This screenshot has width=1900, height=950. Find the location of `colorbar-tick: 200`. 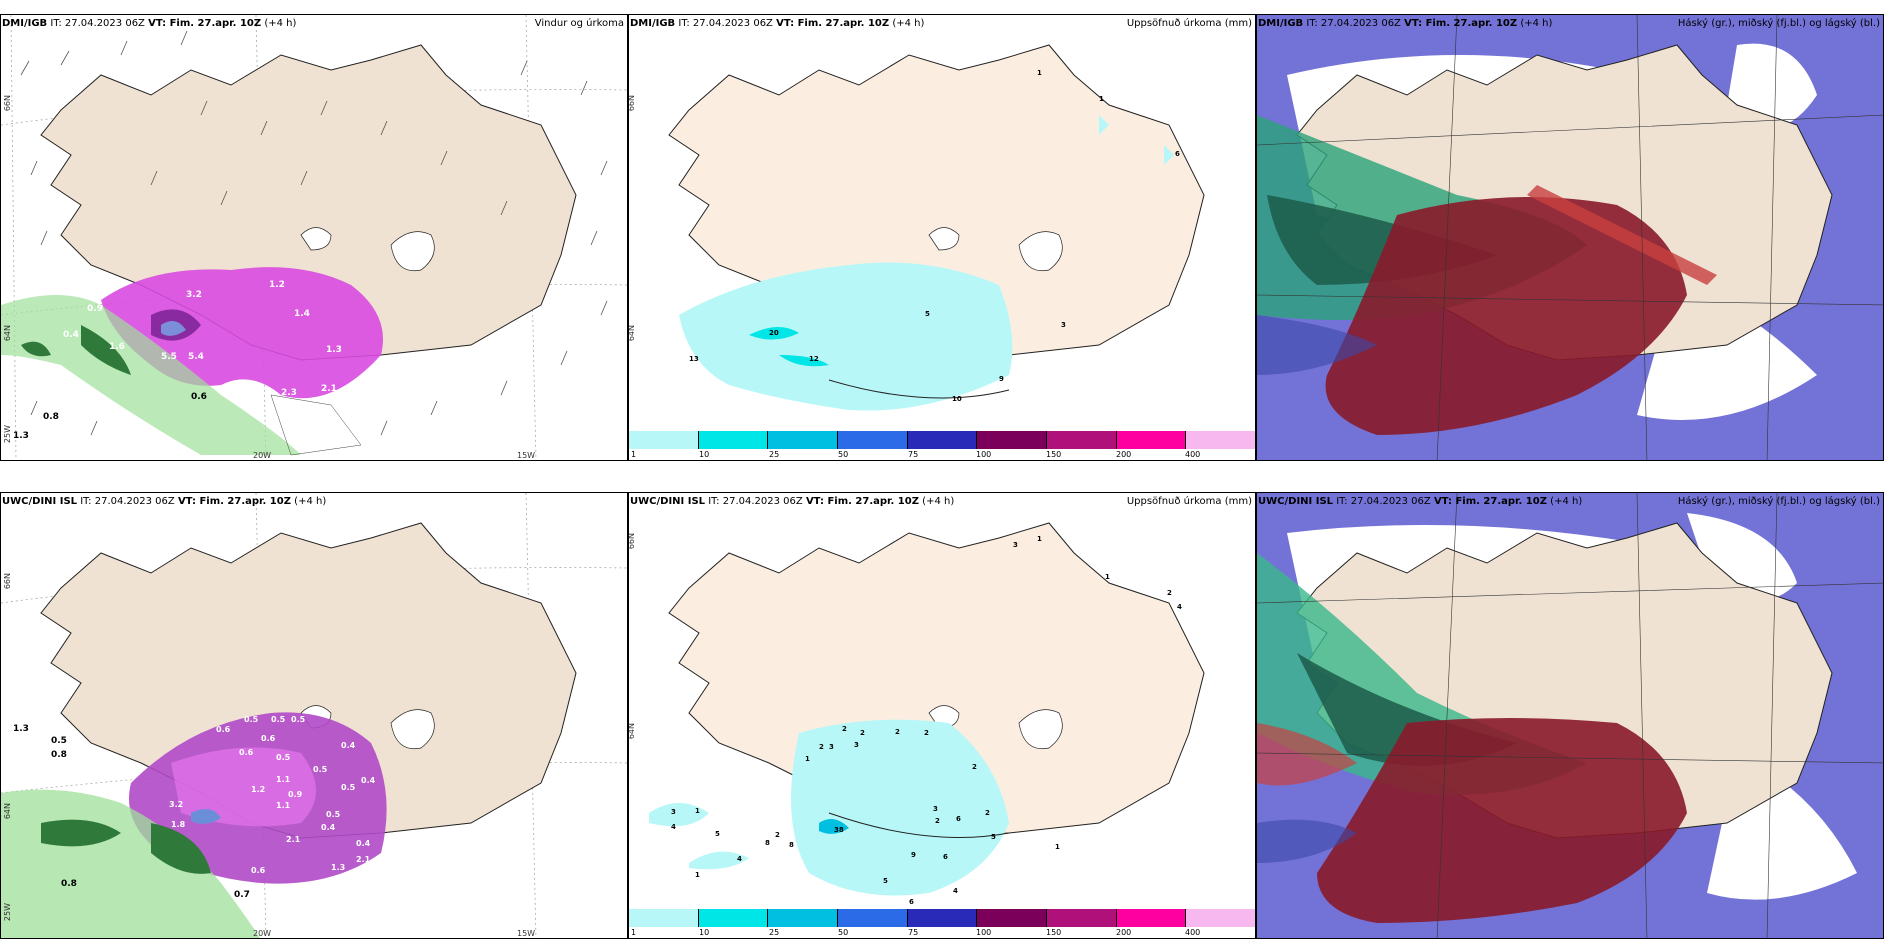

colorbar-tick: 200 is located at coordinates (1124, 454).